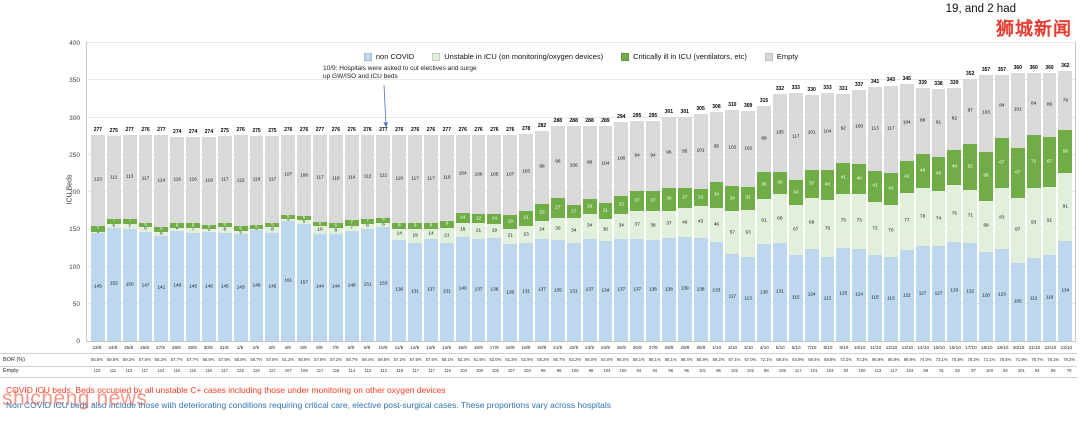 The height and width of the screenshot is (421, 1080). I want to click on bar-segment-value: 148, so click(351, 285).